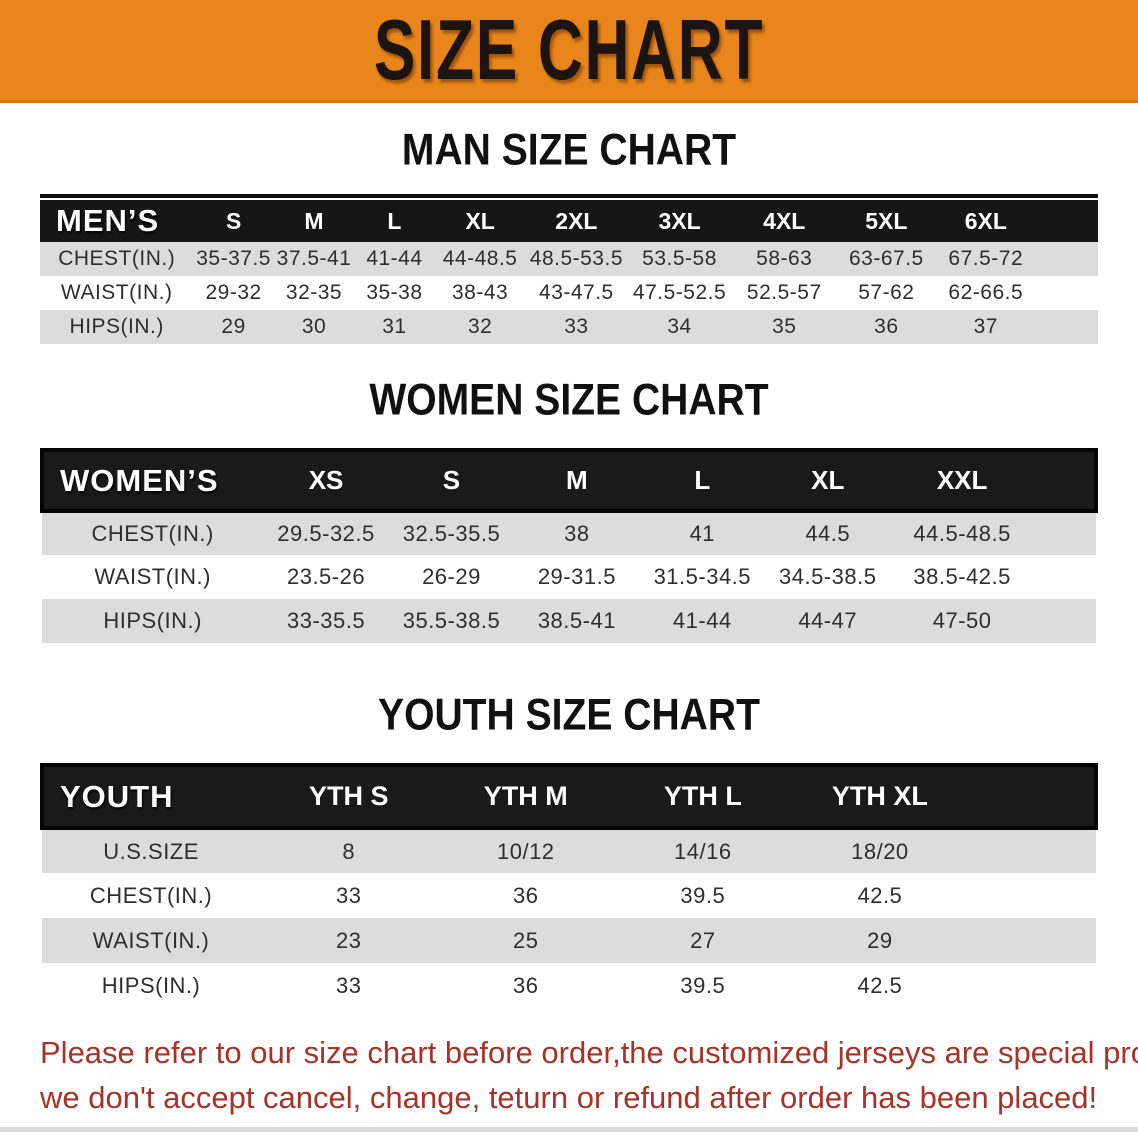 The height and width of the screenshot is (1132, 1138). Describe the element at coordinates (576, 258) in the screenshot. I see `cell: 48.5-53.5` at that location.